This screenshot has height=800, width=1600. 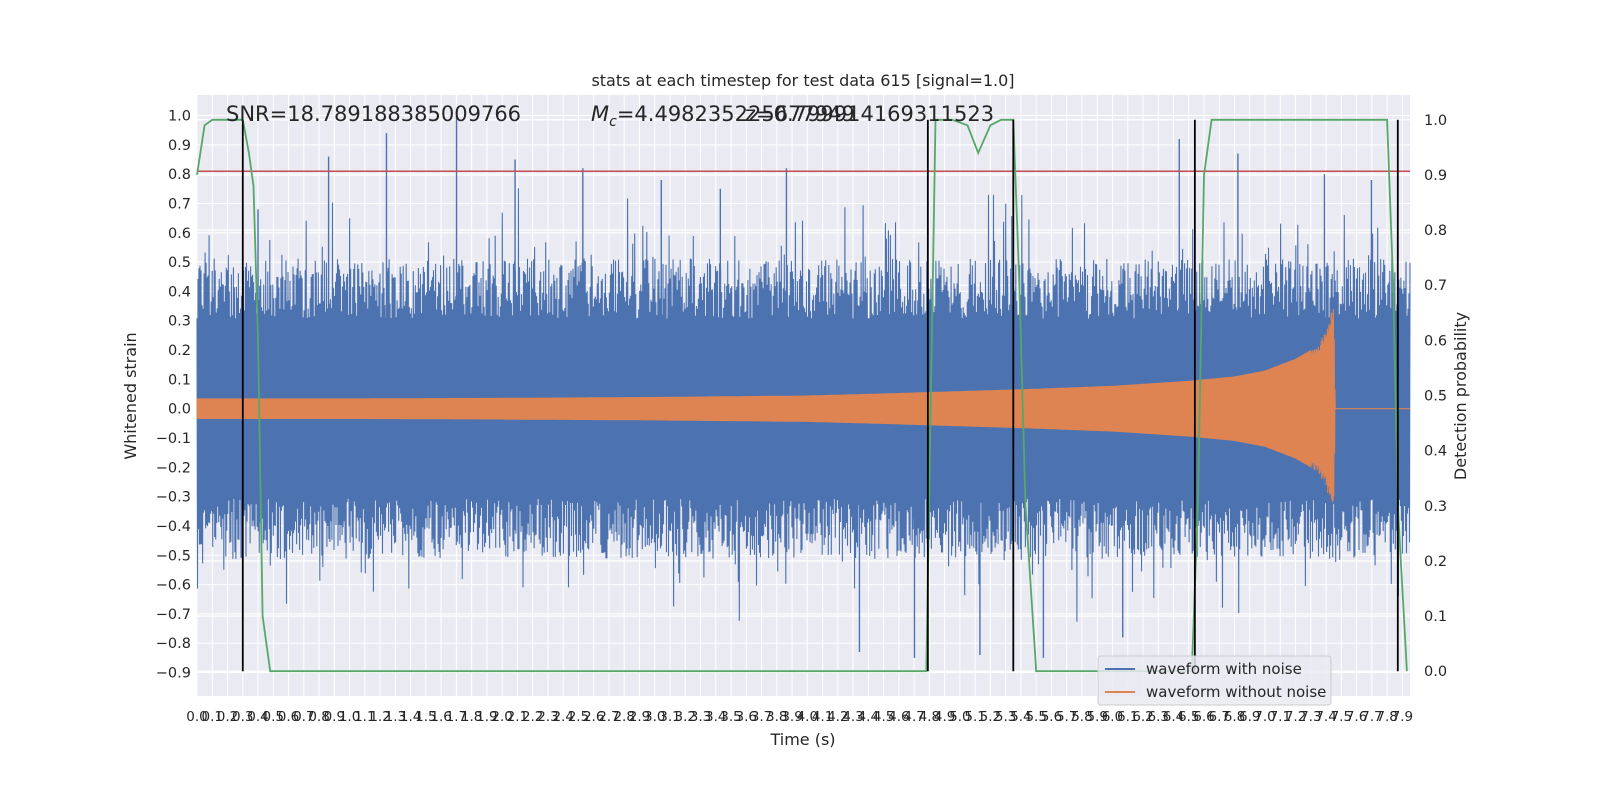 What do you see at coordinates (1142, 717) in the screenshot?
I see `x-tick-label: 6.2` at bounding box center [1142, 717].